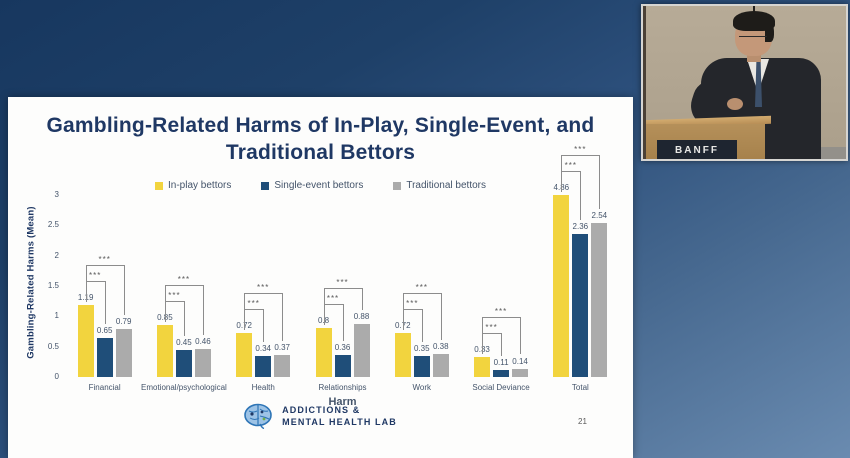  What do you see at coordinates (258, 416) in the screenshot?
I see `brain-icon` at bounding box center [258, 416].